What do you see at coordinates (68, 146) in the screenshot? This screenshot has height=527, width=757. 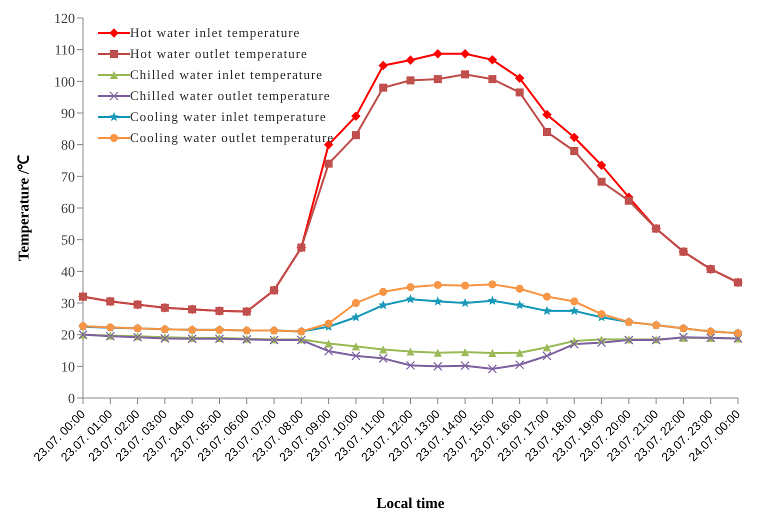 I see `y-tick-label: 80` at bounding box center [68, 146].